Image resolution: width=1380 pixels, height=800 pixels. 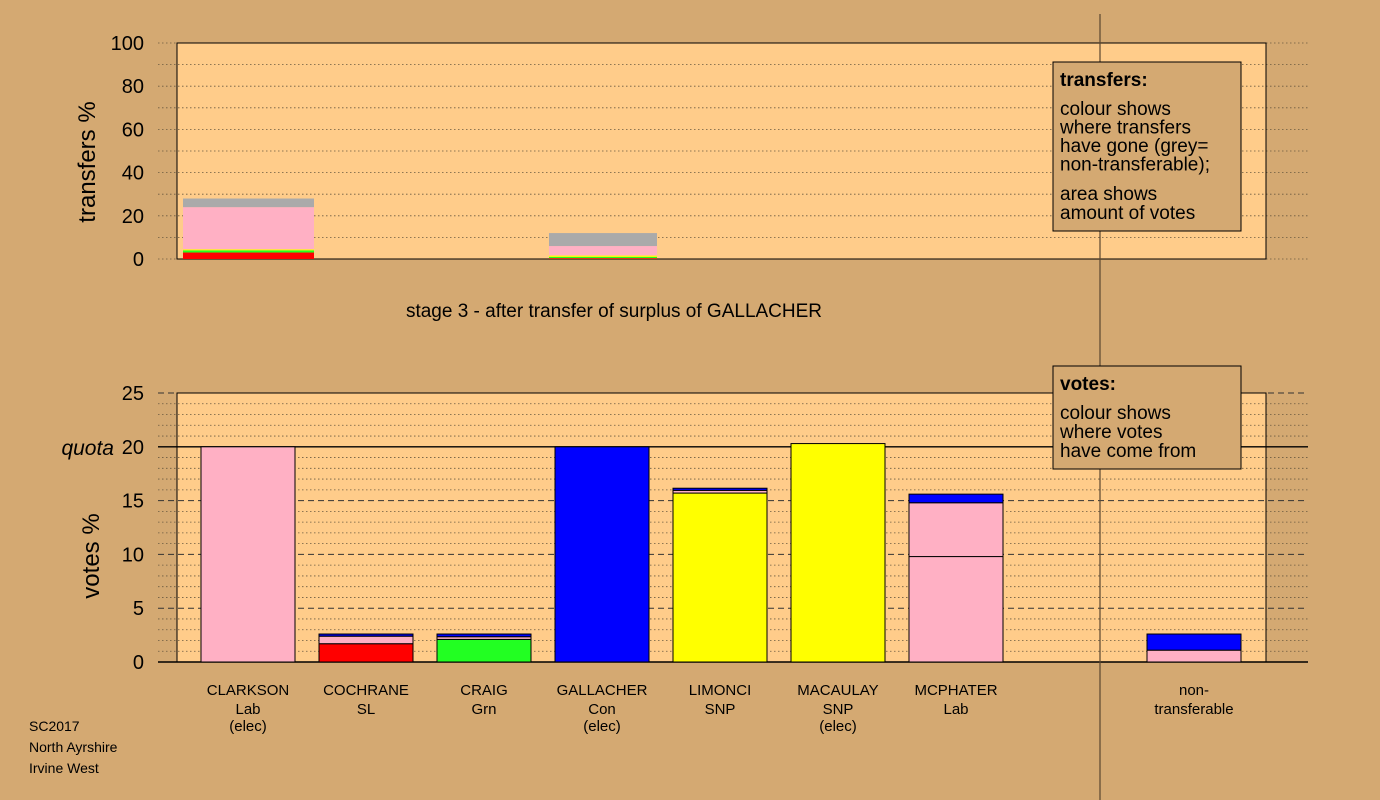 I want to click on footer-ward: Irvine West, so click(x=64, y=768).